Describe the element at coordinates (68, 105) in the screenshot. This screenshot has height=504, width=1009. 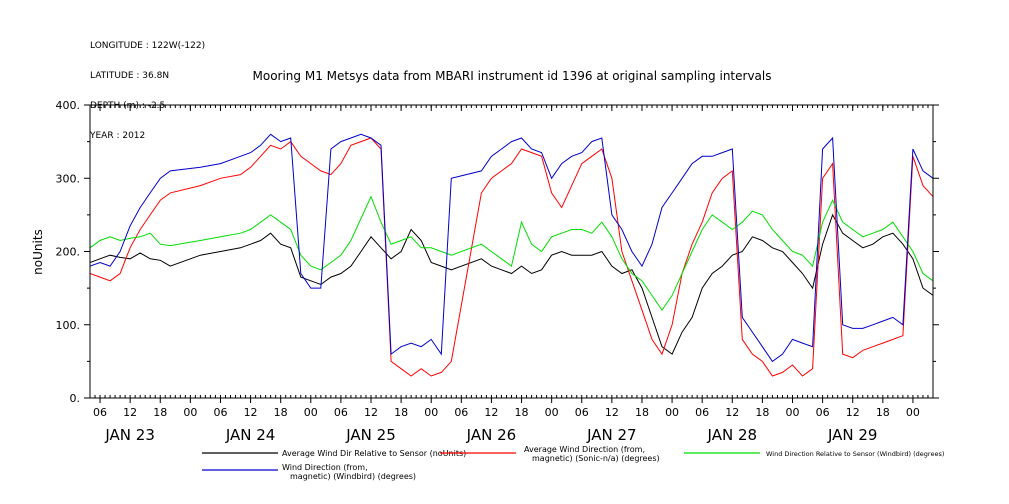
I see `y-tick-label: 400.` at that location.